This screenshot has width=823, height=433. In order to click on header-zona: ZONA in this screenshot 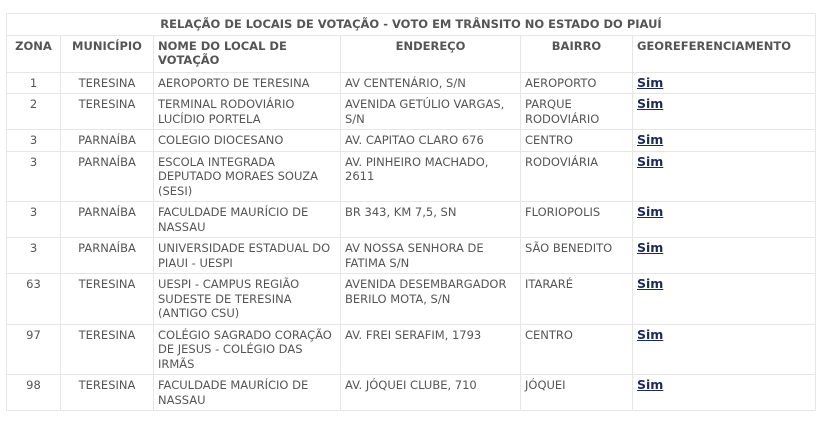, I will do `click(33, 53)`.